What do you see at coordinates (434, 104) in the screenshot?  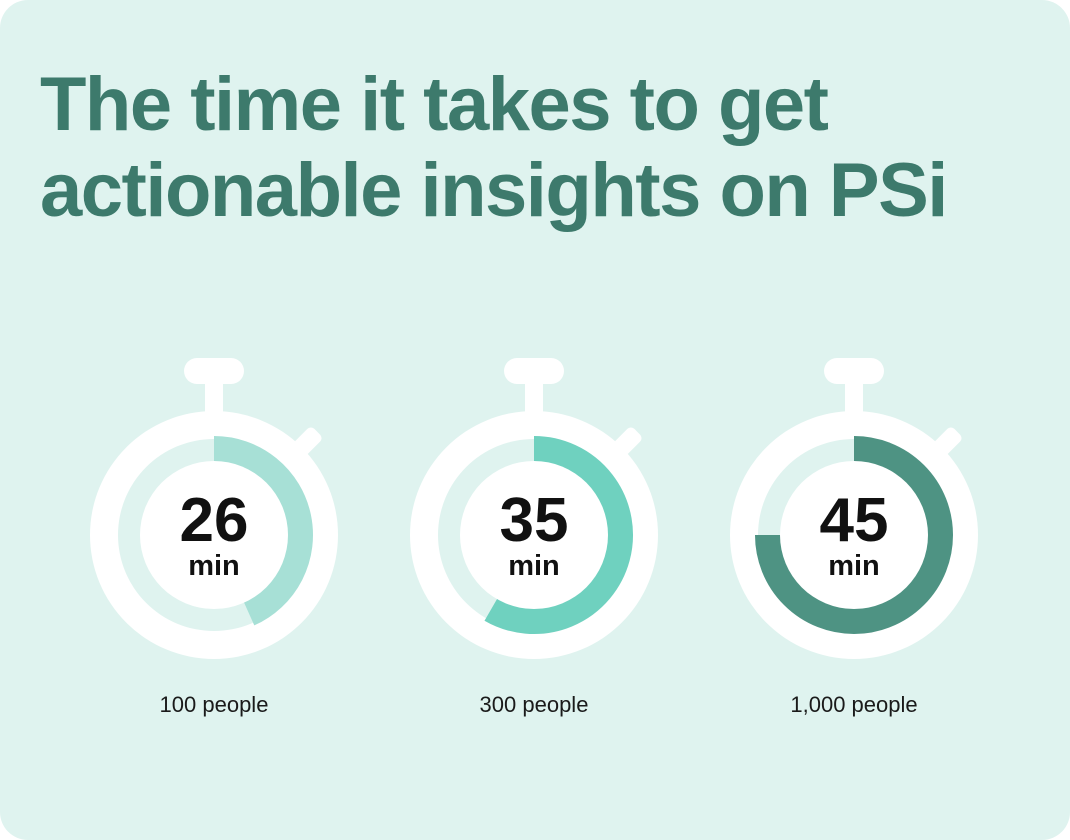 I see `chart-title-line-1: The time it takes to get` at bounding box center [434, 104].